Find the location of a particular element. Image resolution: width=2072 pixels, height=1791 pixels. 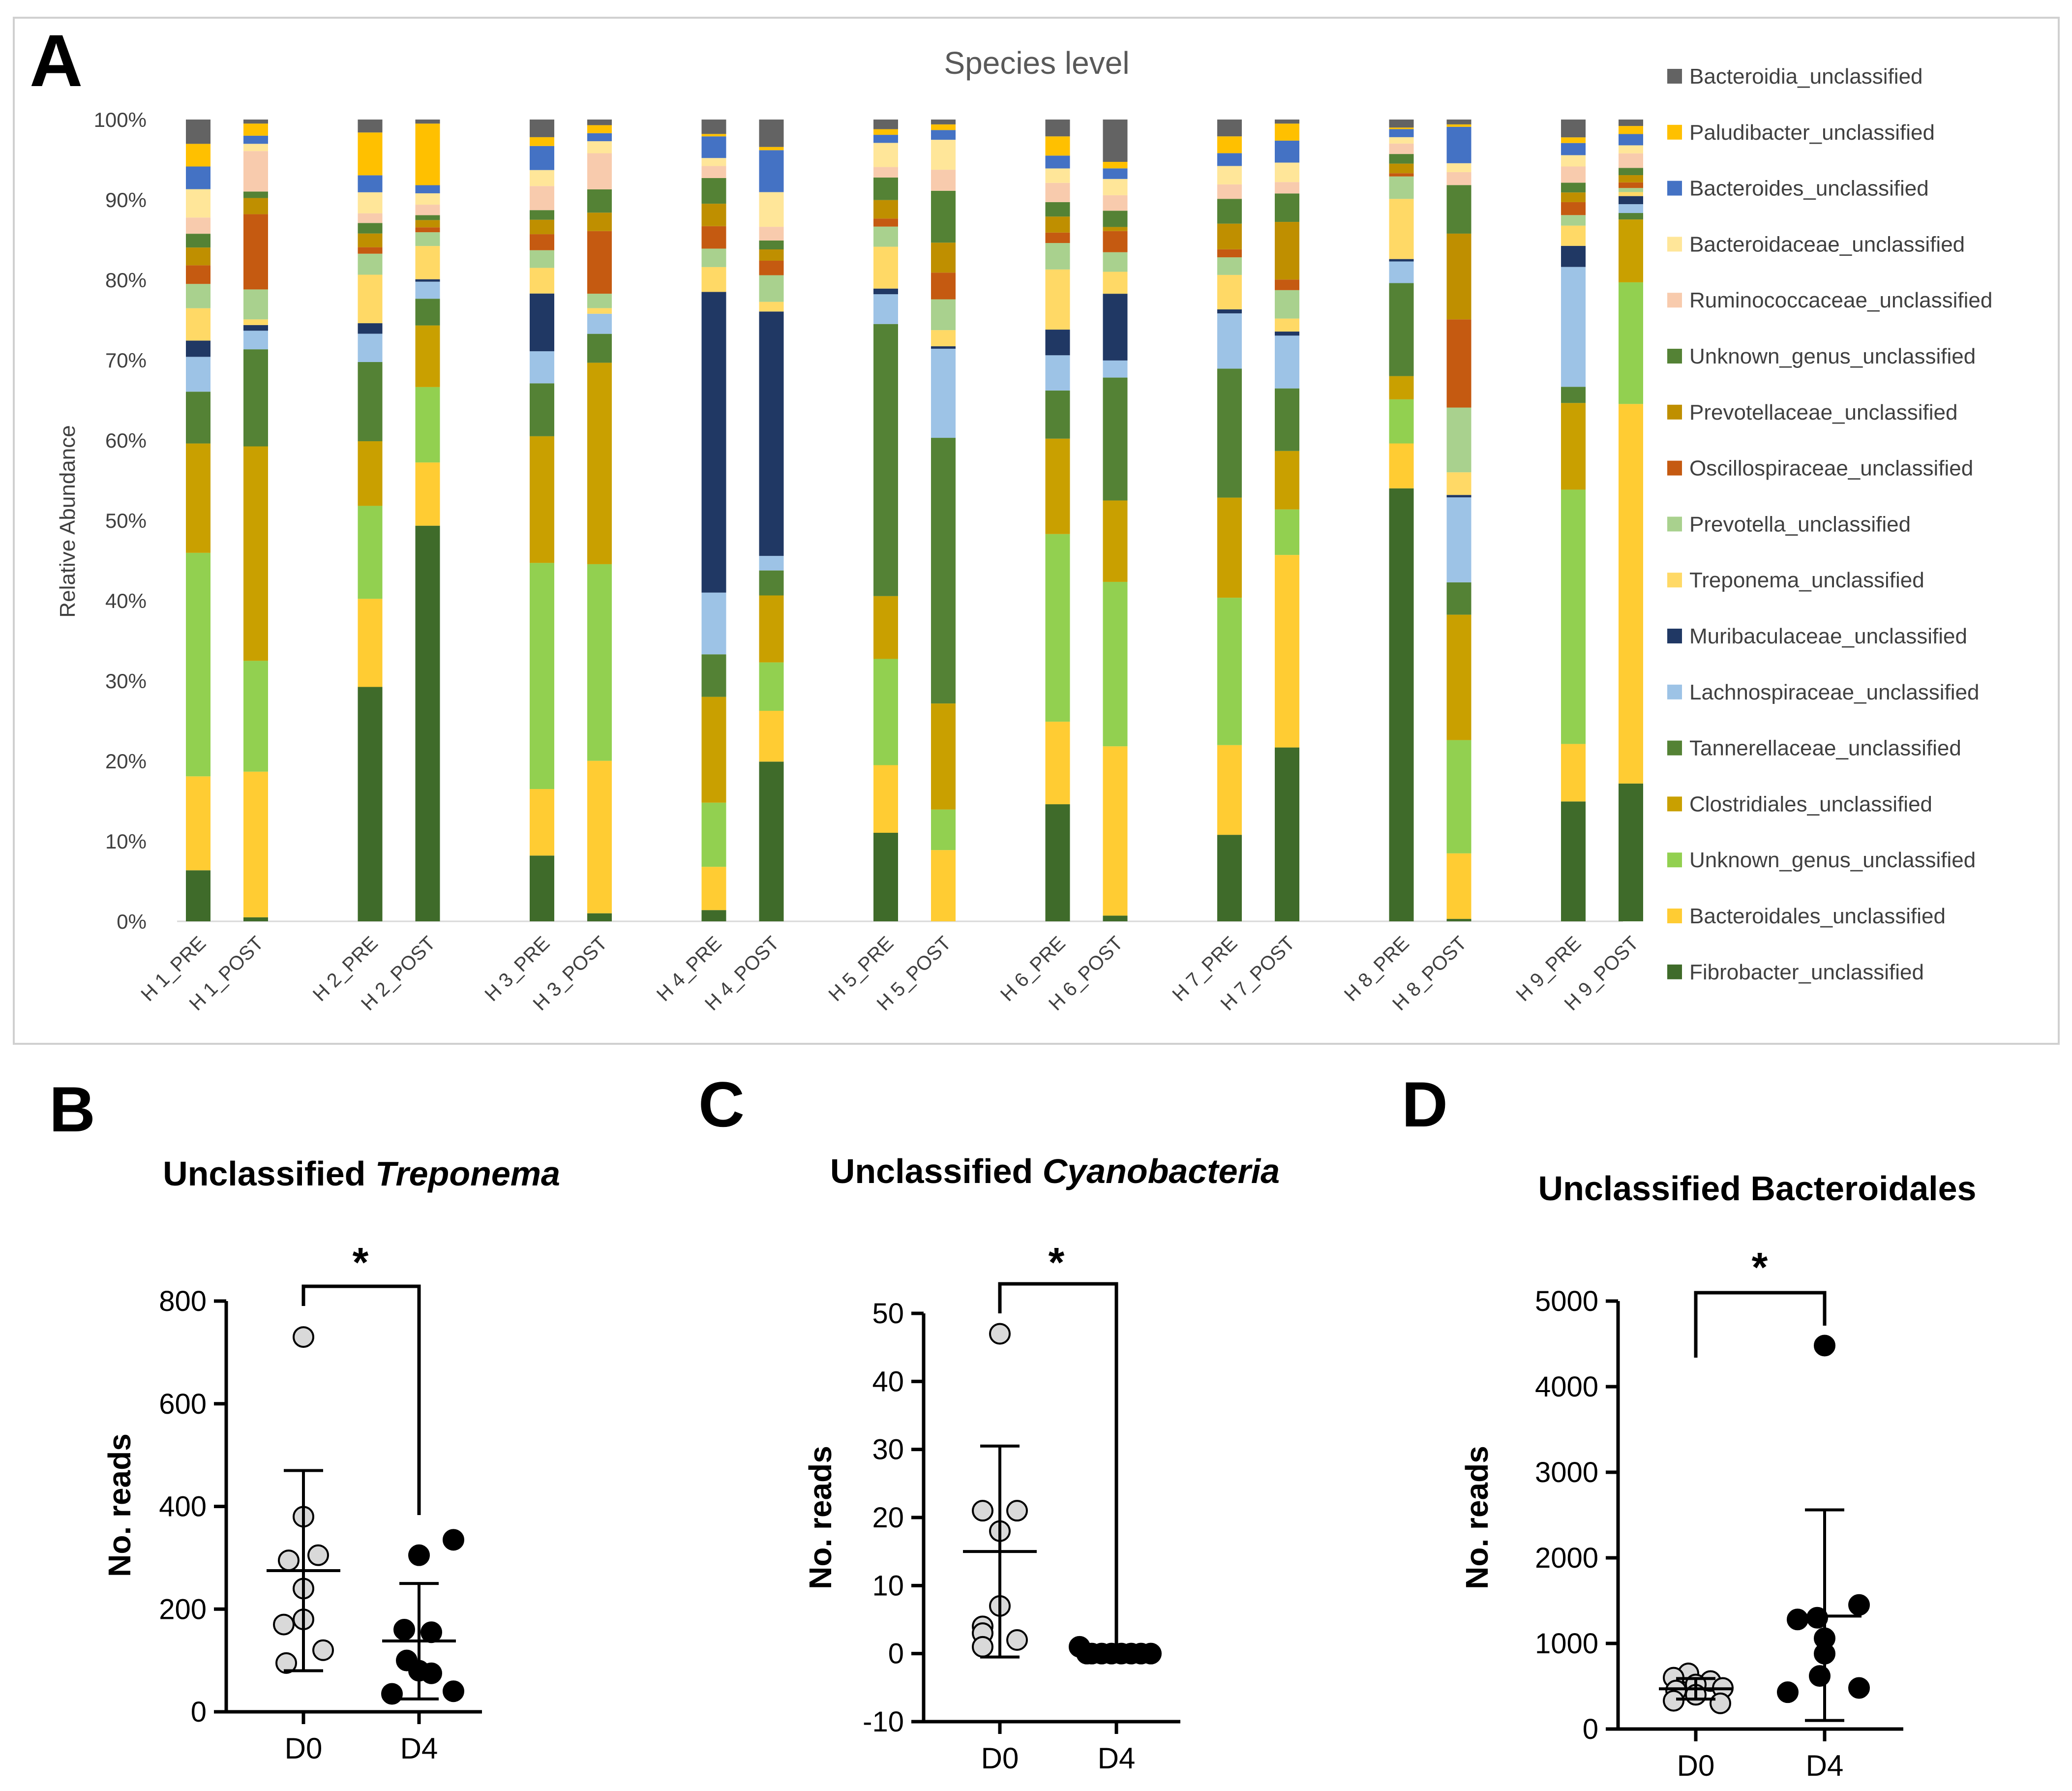

y-tick-label: 40 is located at coordinates (888, 1381).